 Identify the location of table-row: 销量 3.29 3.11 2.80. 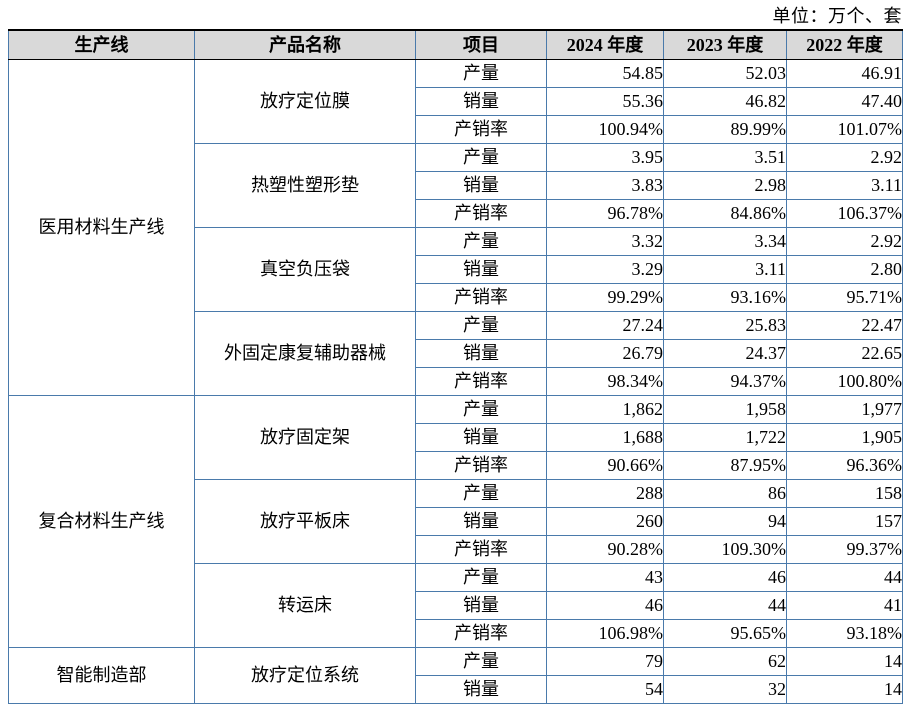
(456, 269).